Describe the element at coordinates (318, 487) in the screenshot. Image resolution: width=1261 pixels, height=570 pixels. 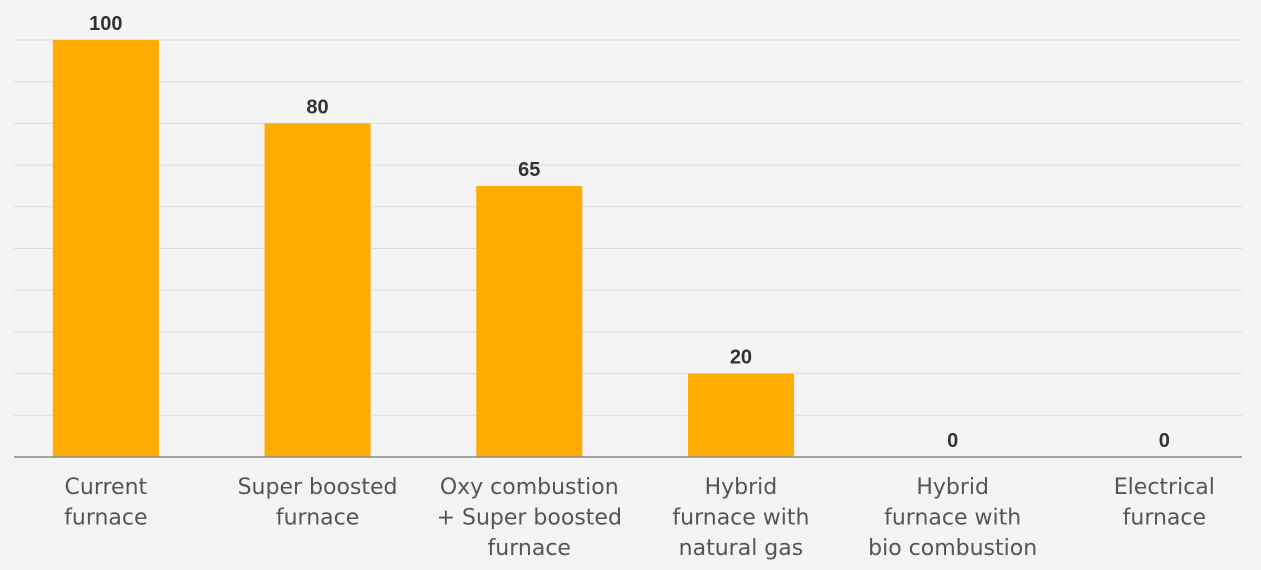
I see `category-label: Super boosted` at that location.